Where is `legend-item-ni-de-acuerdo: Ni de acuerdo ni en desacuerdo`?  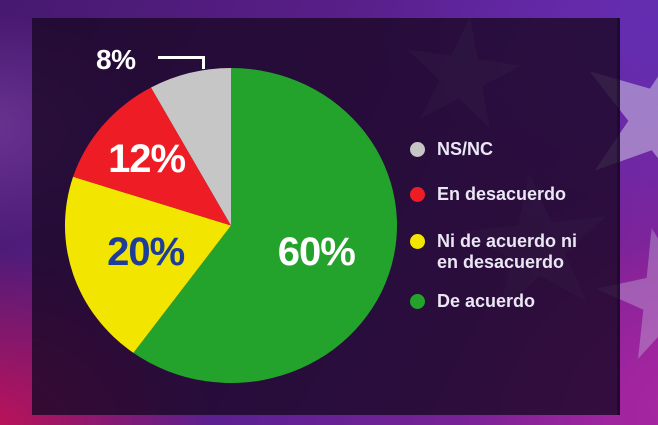
legend-item-ni-de-acuerdo: Ni de acuerdo ni en desacuerdo is located at coordinates (498, 252).